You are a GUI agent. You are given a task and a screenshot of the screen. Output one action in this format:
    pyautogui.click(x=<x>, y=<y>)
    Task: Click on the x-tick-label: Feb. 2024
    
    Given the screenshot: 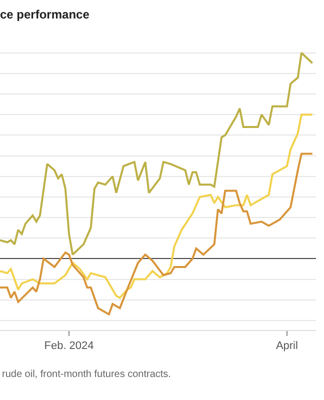 What is the action you would take?
    pyautogui.click(x=69, y=346)
    